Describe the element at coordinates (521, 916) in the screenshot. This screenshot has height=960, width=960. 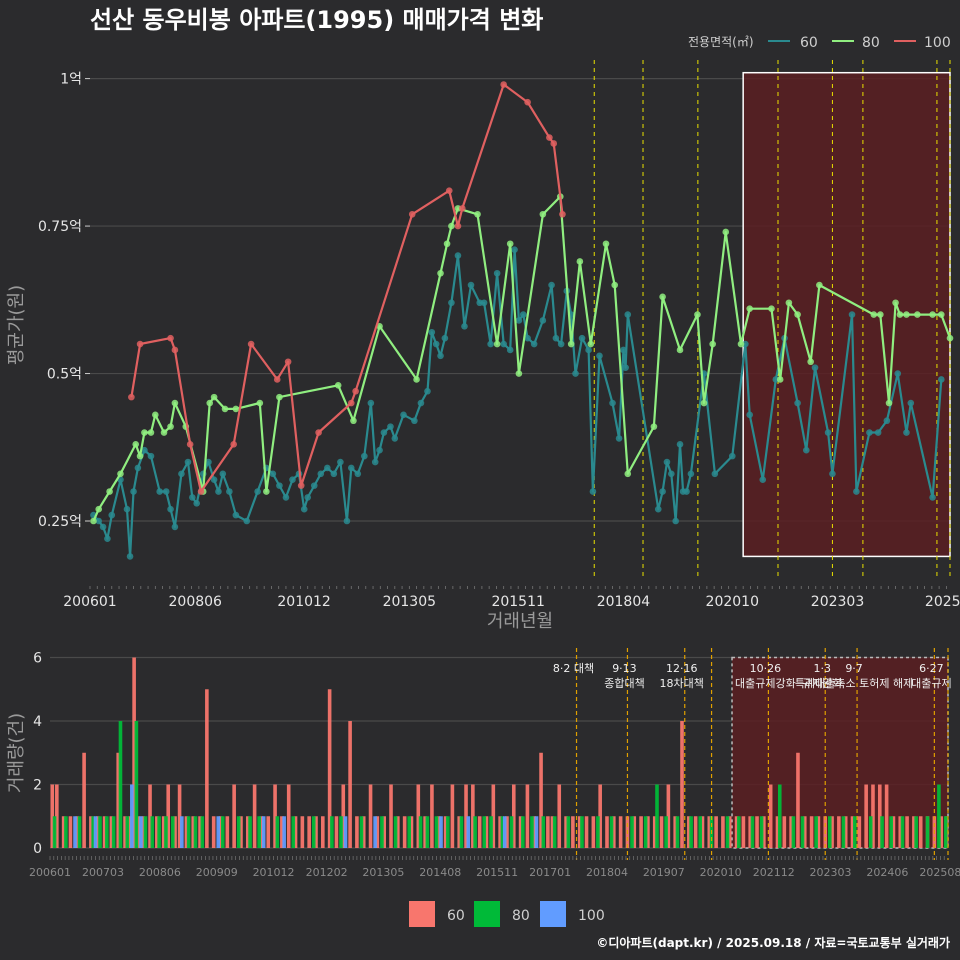
I see `legend-bottom-label-80: 80` at that location.